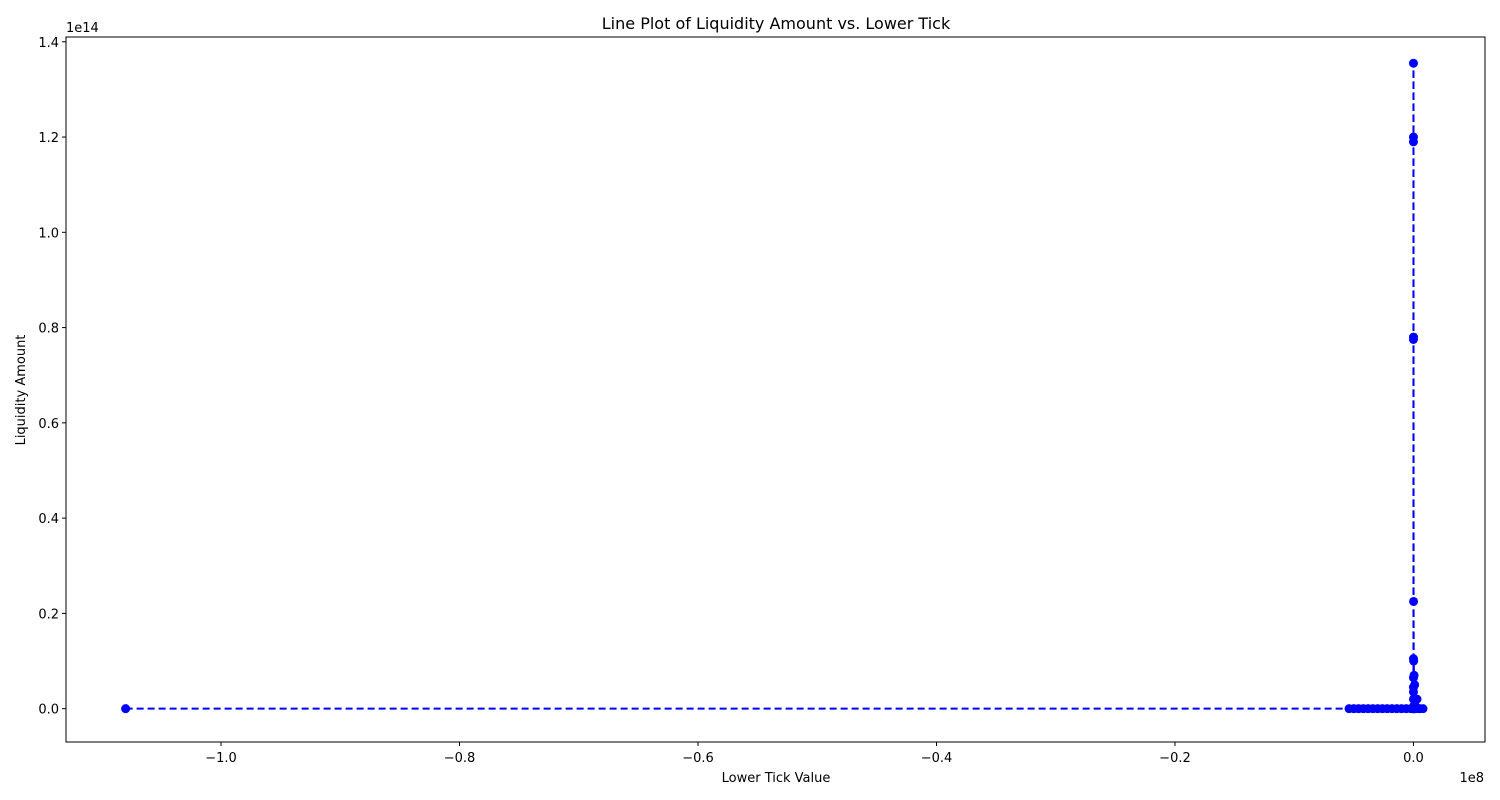 Image resolution: width=1500 pixels, height=800 pixels. Describe the element at coordinates (221, 758) in the screenshot. I see `x-tick-label: −1.0` at that location.